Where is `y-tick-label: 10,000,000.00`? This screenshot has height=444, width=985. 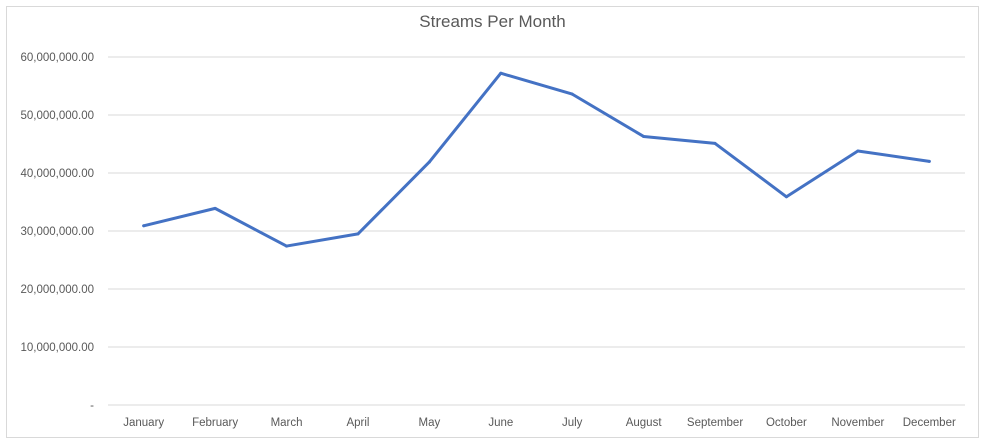
y-tick-label: 10,000,000.00 is located at coordinates (57, 348).